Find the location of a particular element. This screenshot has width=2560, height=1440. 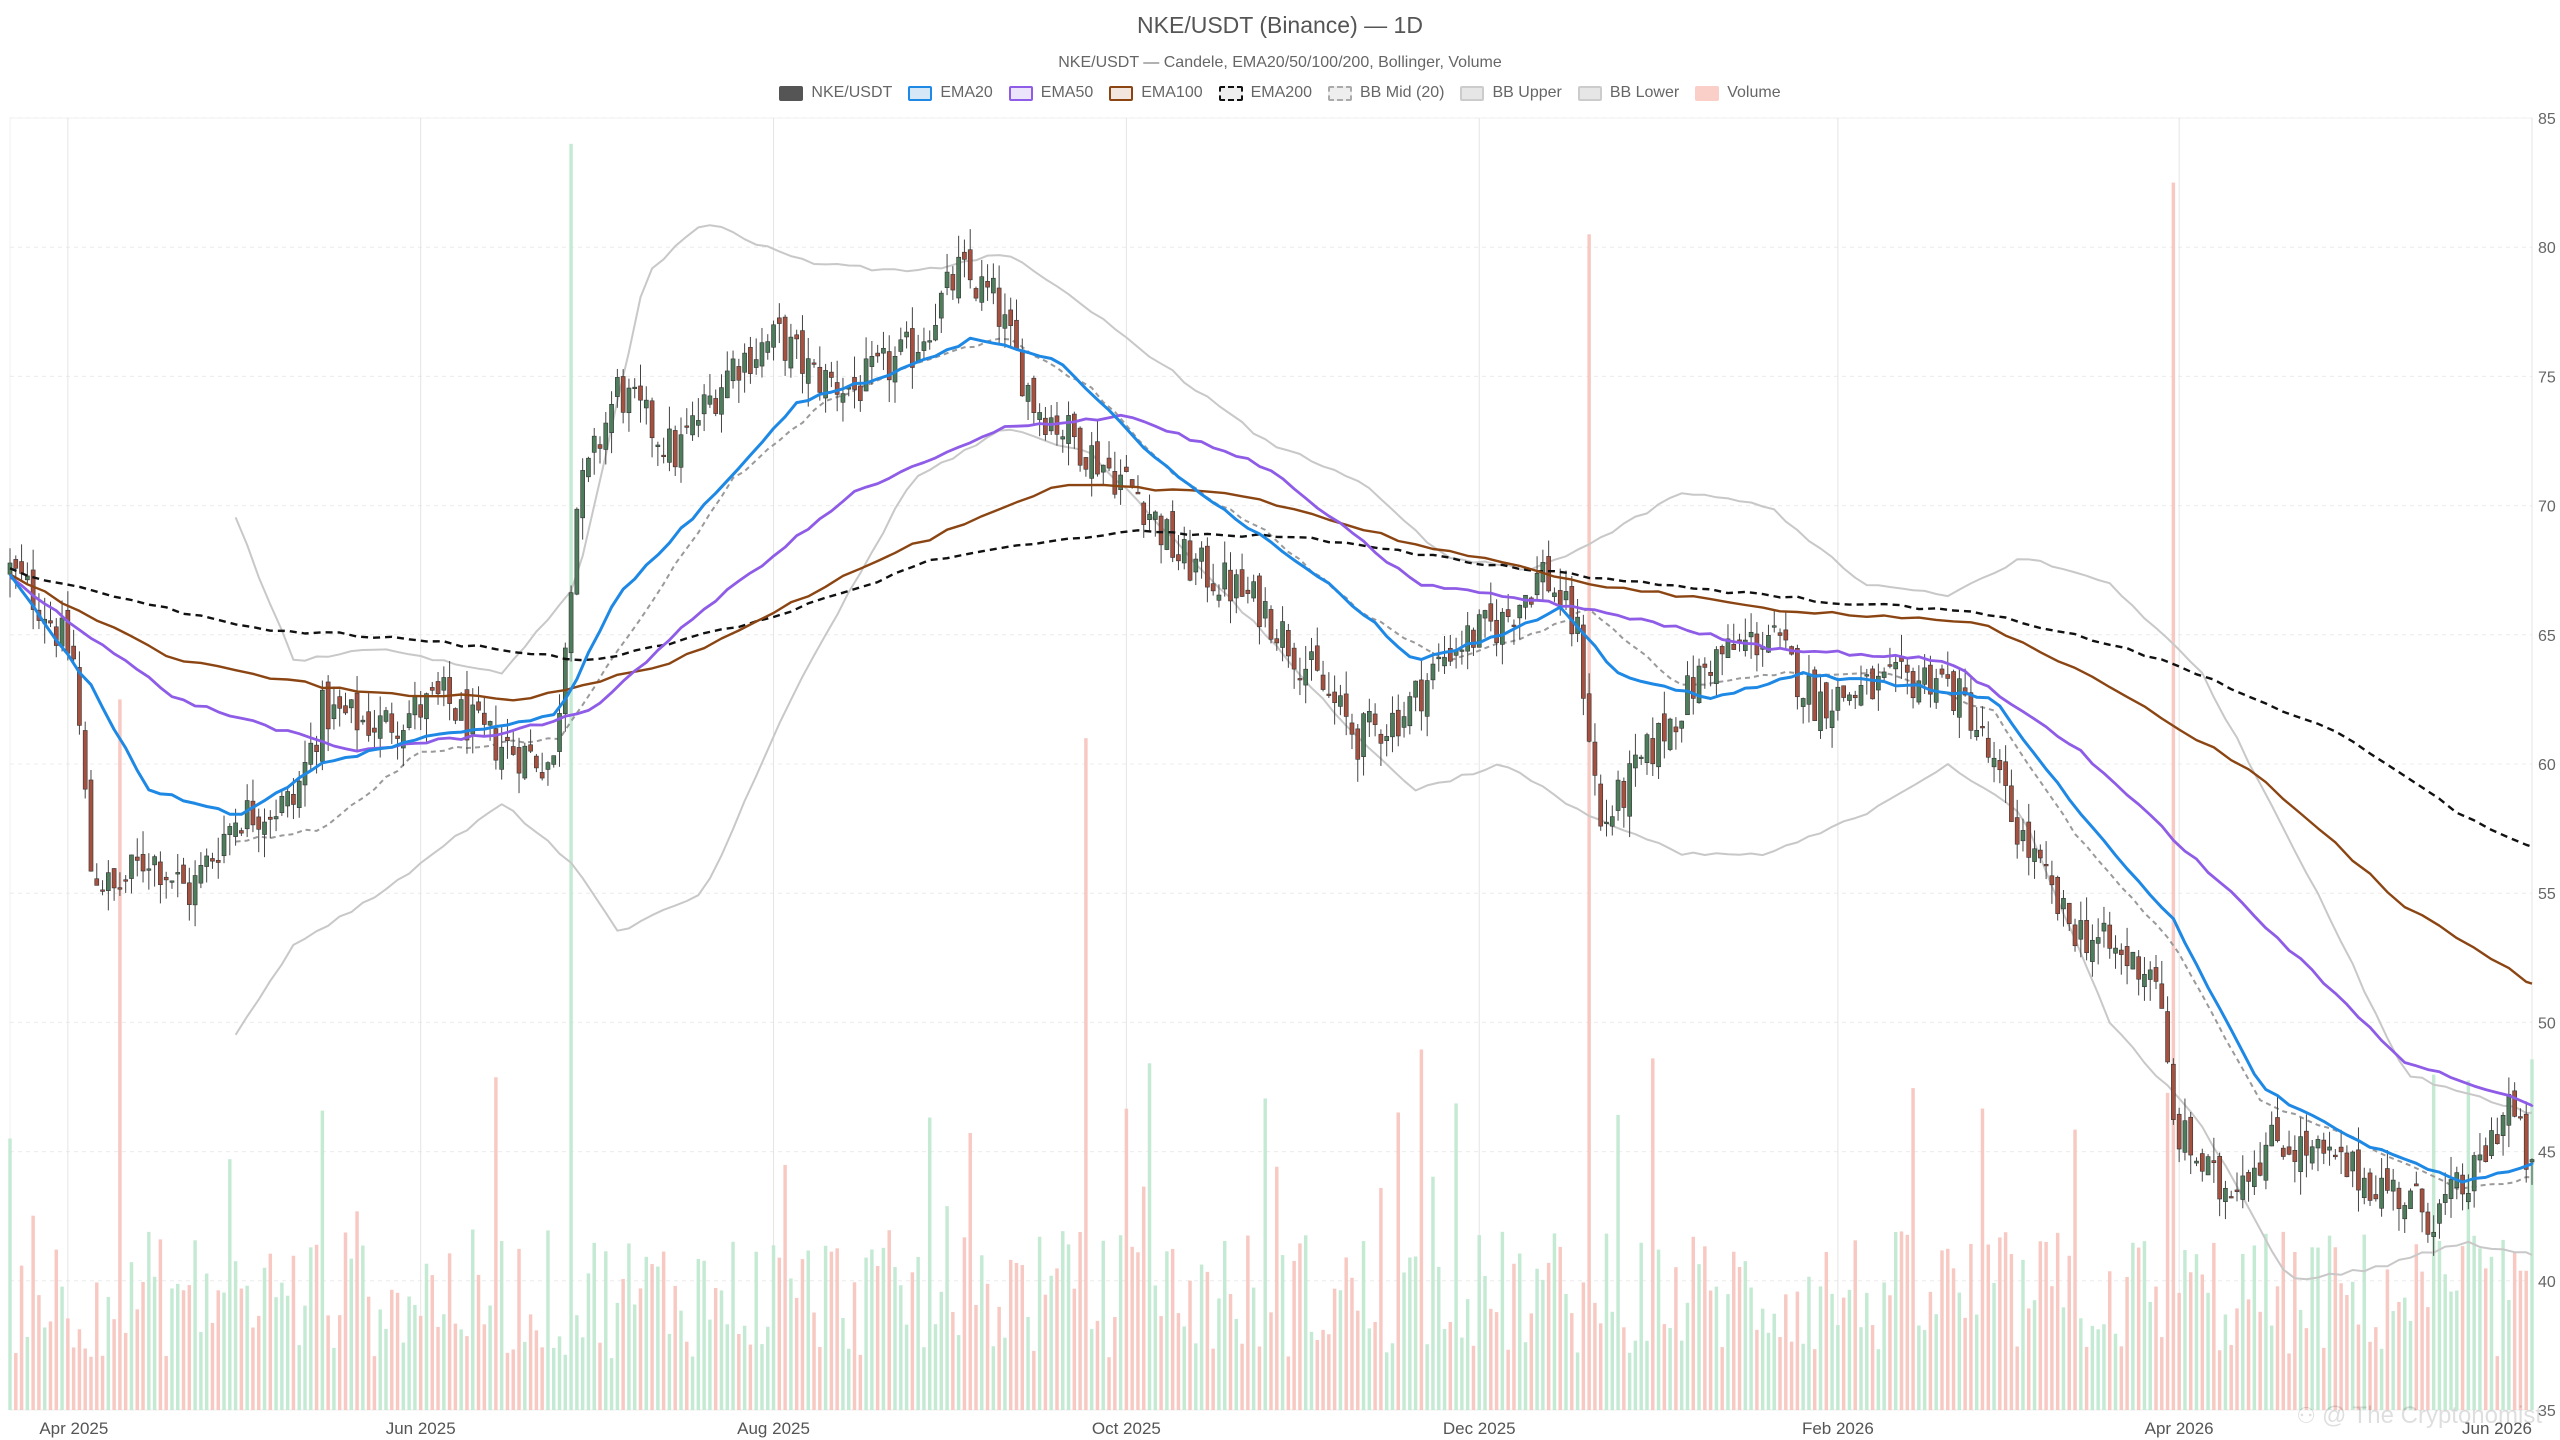

legend-item-ema200: EMA200 is located at coordinates (1265, 93).